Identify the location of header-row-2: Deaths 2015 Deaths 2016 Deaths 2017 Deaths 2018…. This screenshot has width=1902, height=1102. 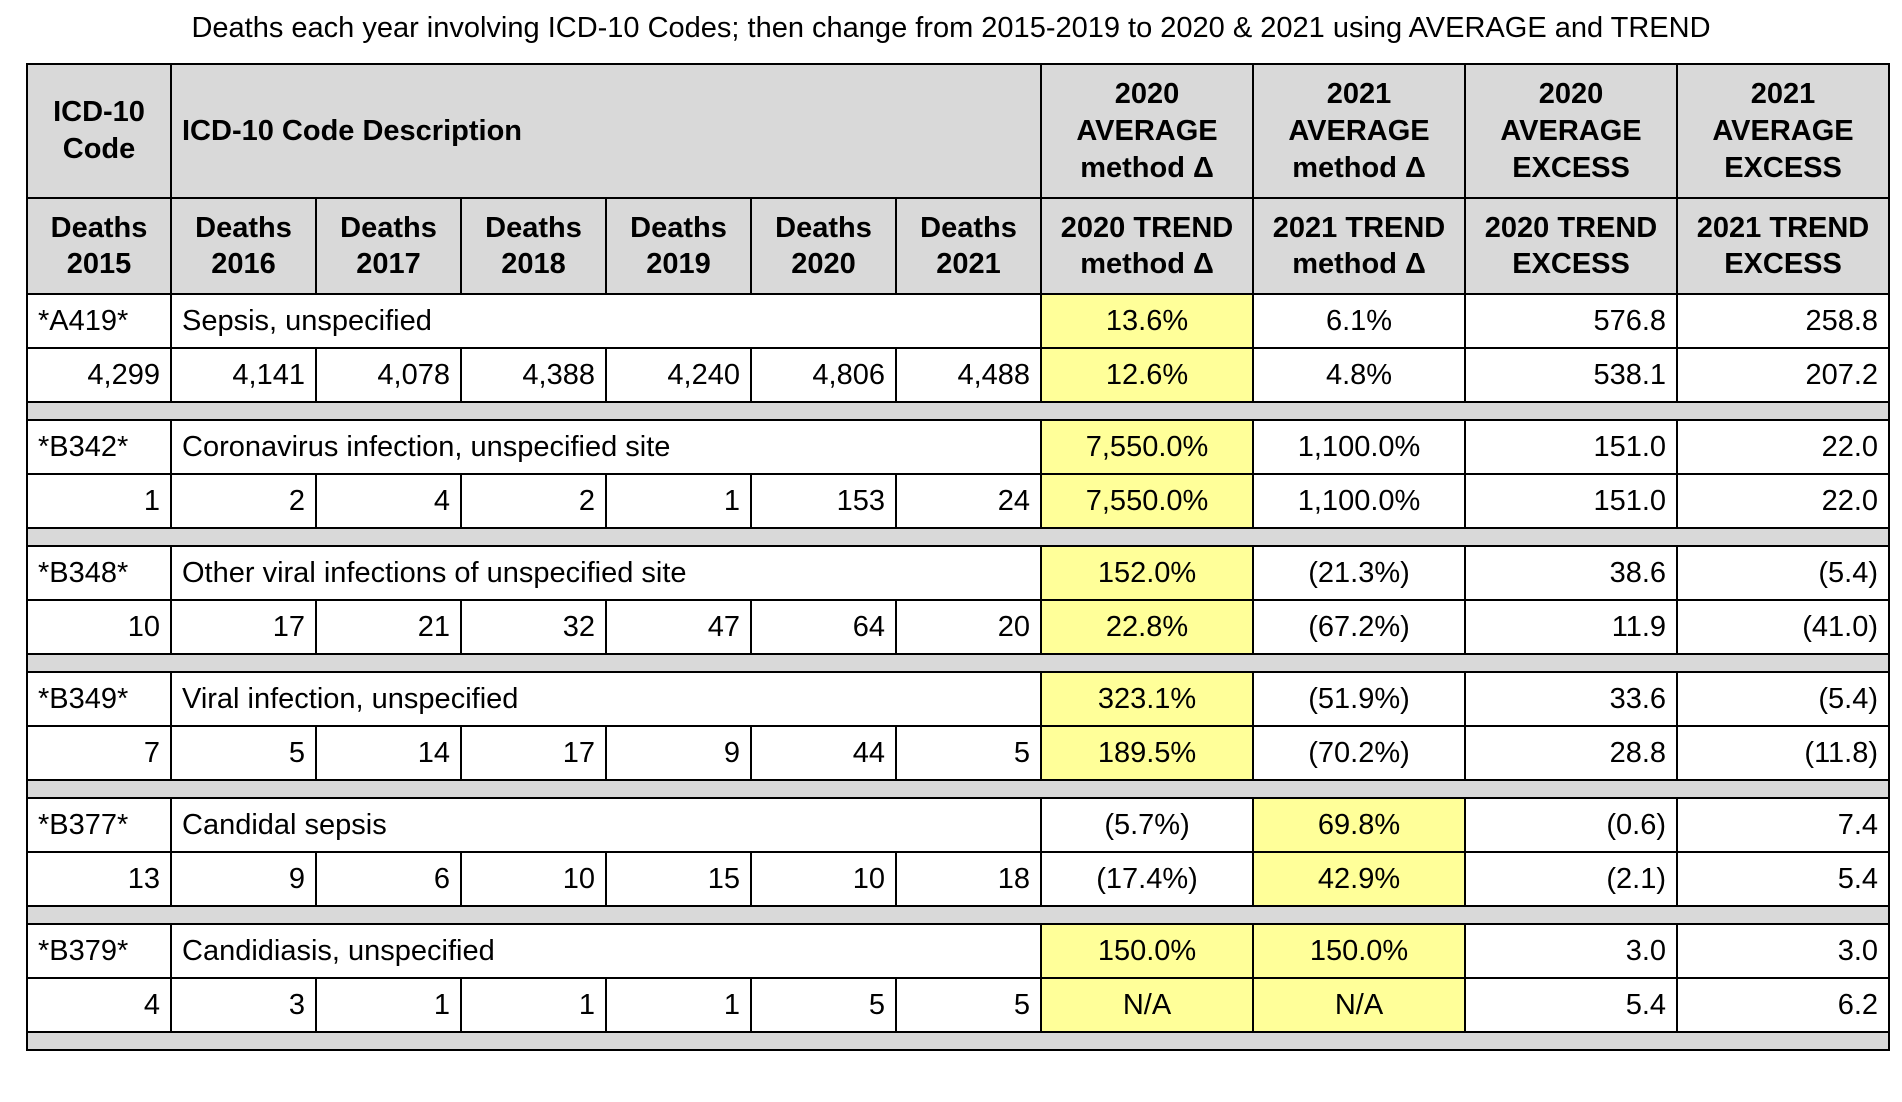
(958, 246).